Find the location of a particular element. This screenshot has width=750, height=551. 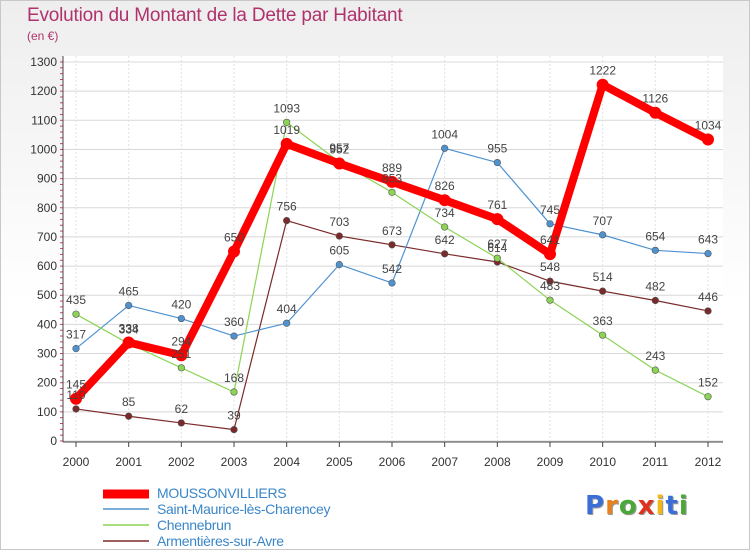

x-tick-label: 2011 is located at coordinates (655, 462).